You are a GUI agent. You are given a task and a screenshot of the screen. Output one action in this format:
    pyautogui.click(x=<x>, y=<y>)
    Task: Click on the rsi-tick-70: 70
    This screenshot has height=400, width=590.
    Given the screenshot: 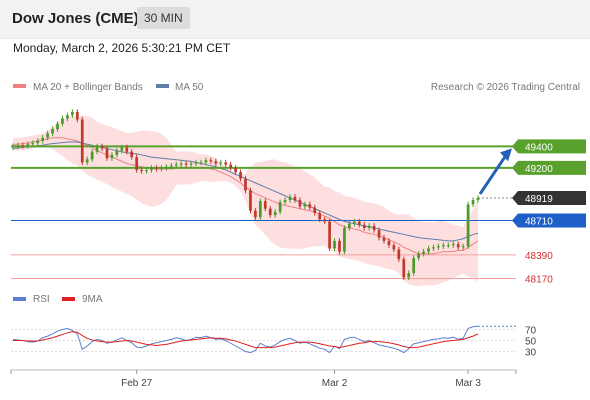 What is the action you would take?
    pyautogui.click(x=531, y=331)
    